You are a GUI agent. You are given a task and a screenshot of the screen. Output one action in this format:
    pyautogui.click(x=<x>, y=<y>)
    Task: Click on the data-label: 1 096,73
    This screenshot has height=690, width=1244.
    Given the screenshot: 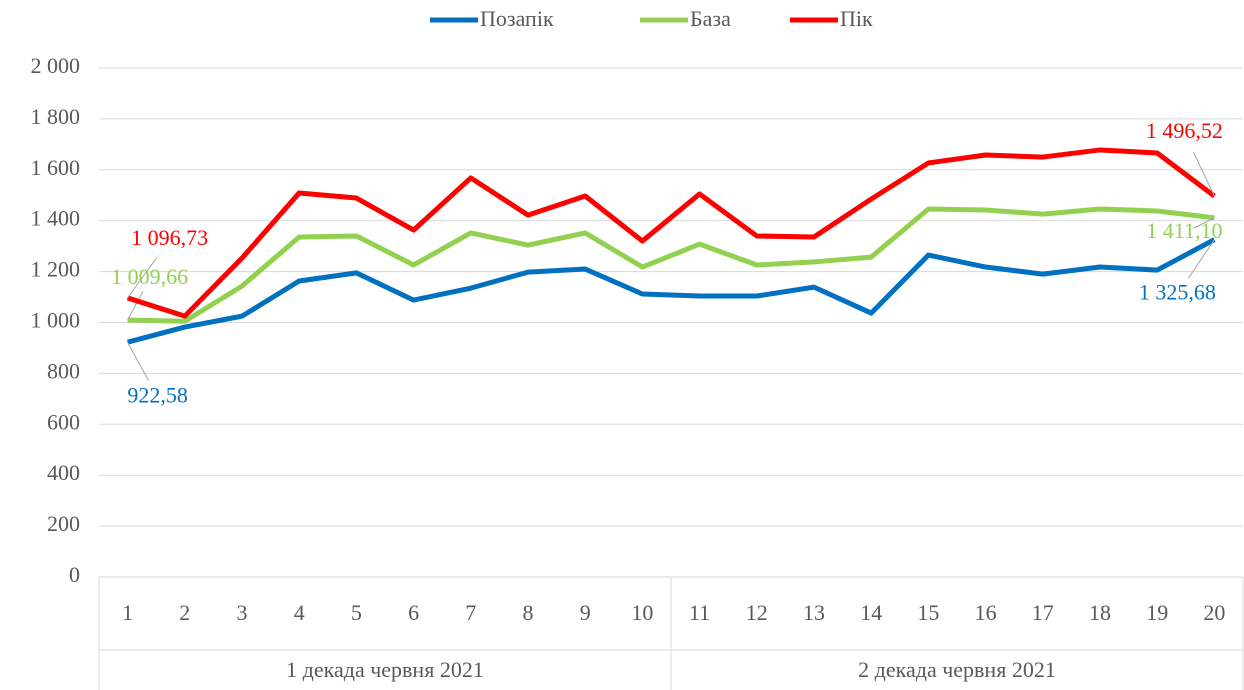 What is the action you would take?
    pyautogui.click(x=169, y=237)
    